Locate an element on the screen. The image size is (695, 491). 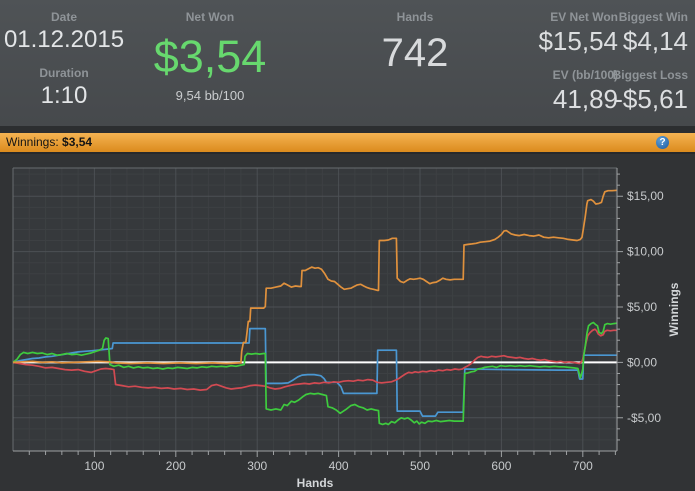
x-tick-label: 300 is located at coordinates (257, 466).